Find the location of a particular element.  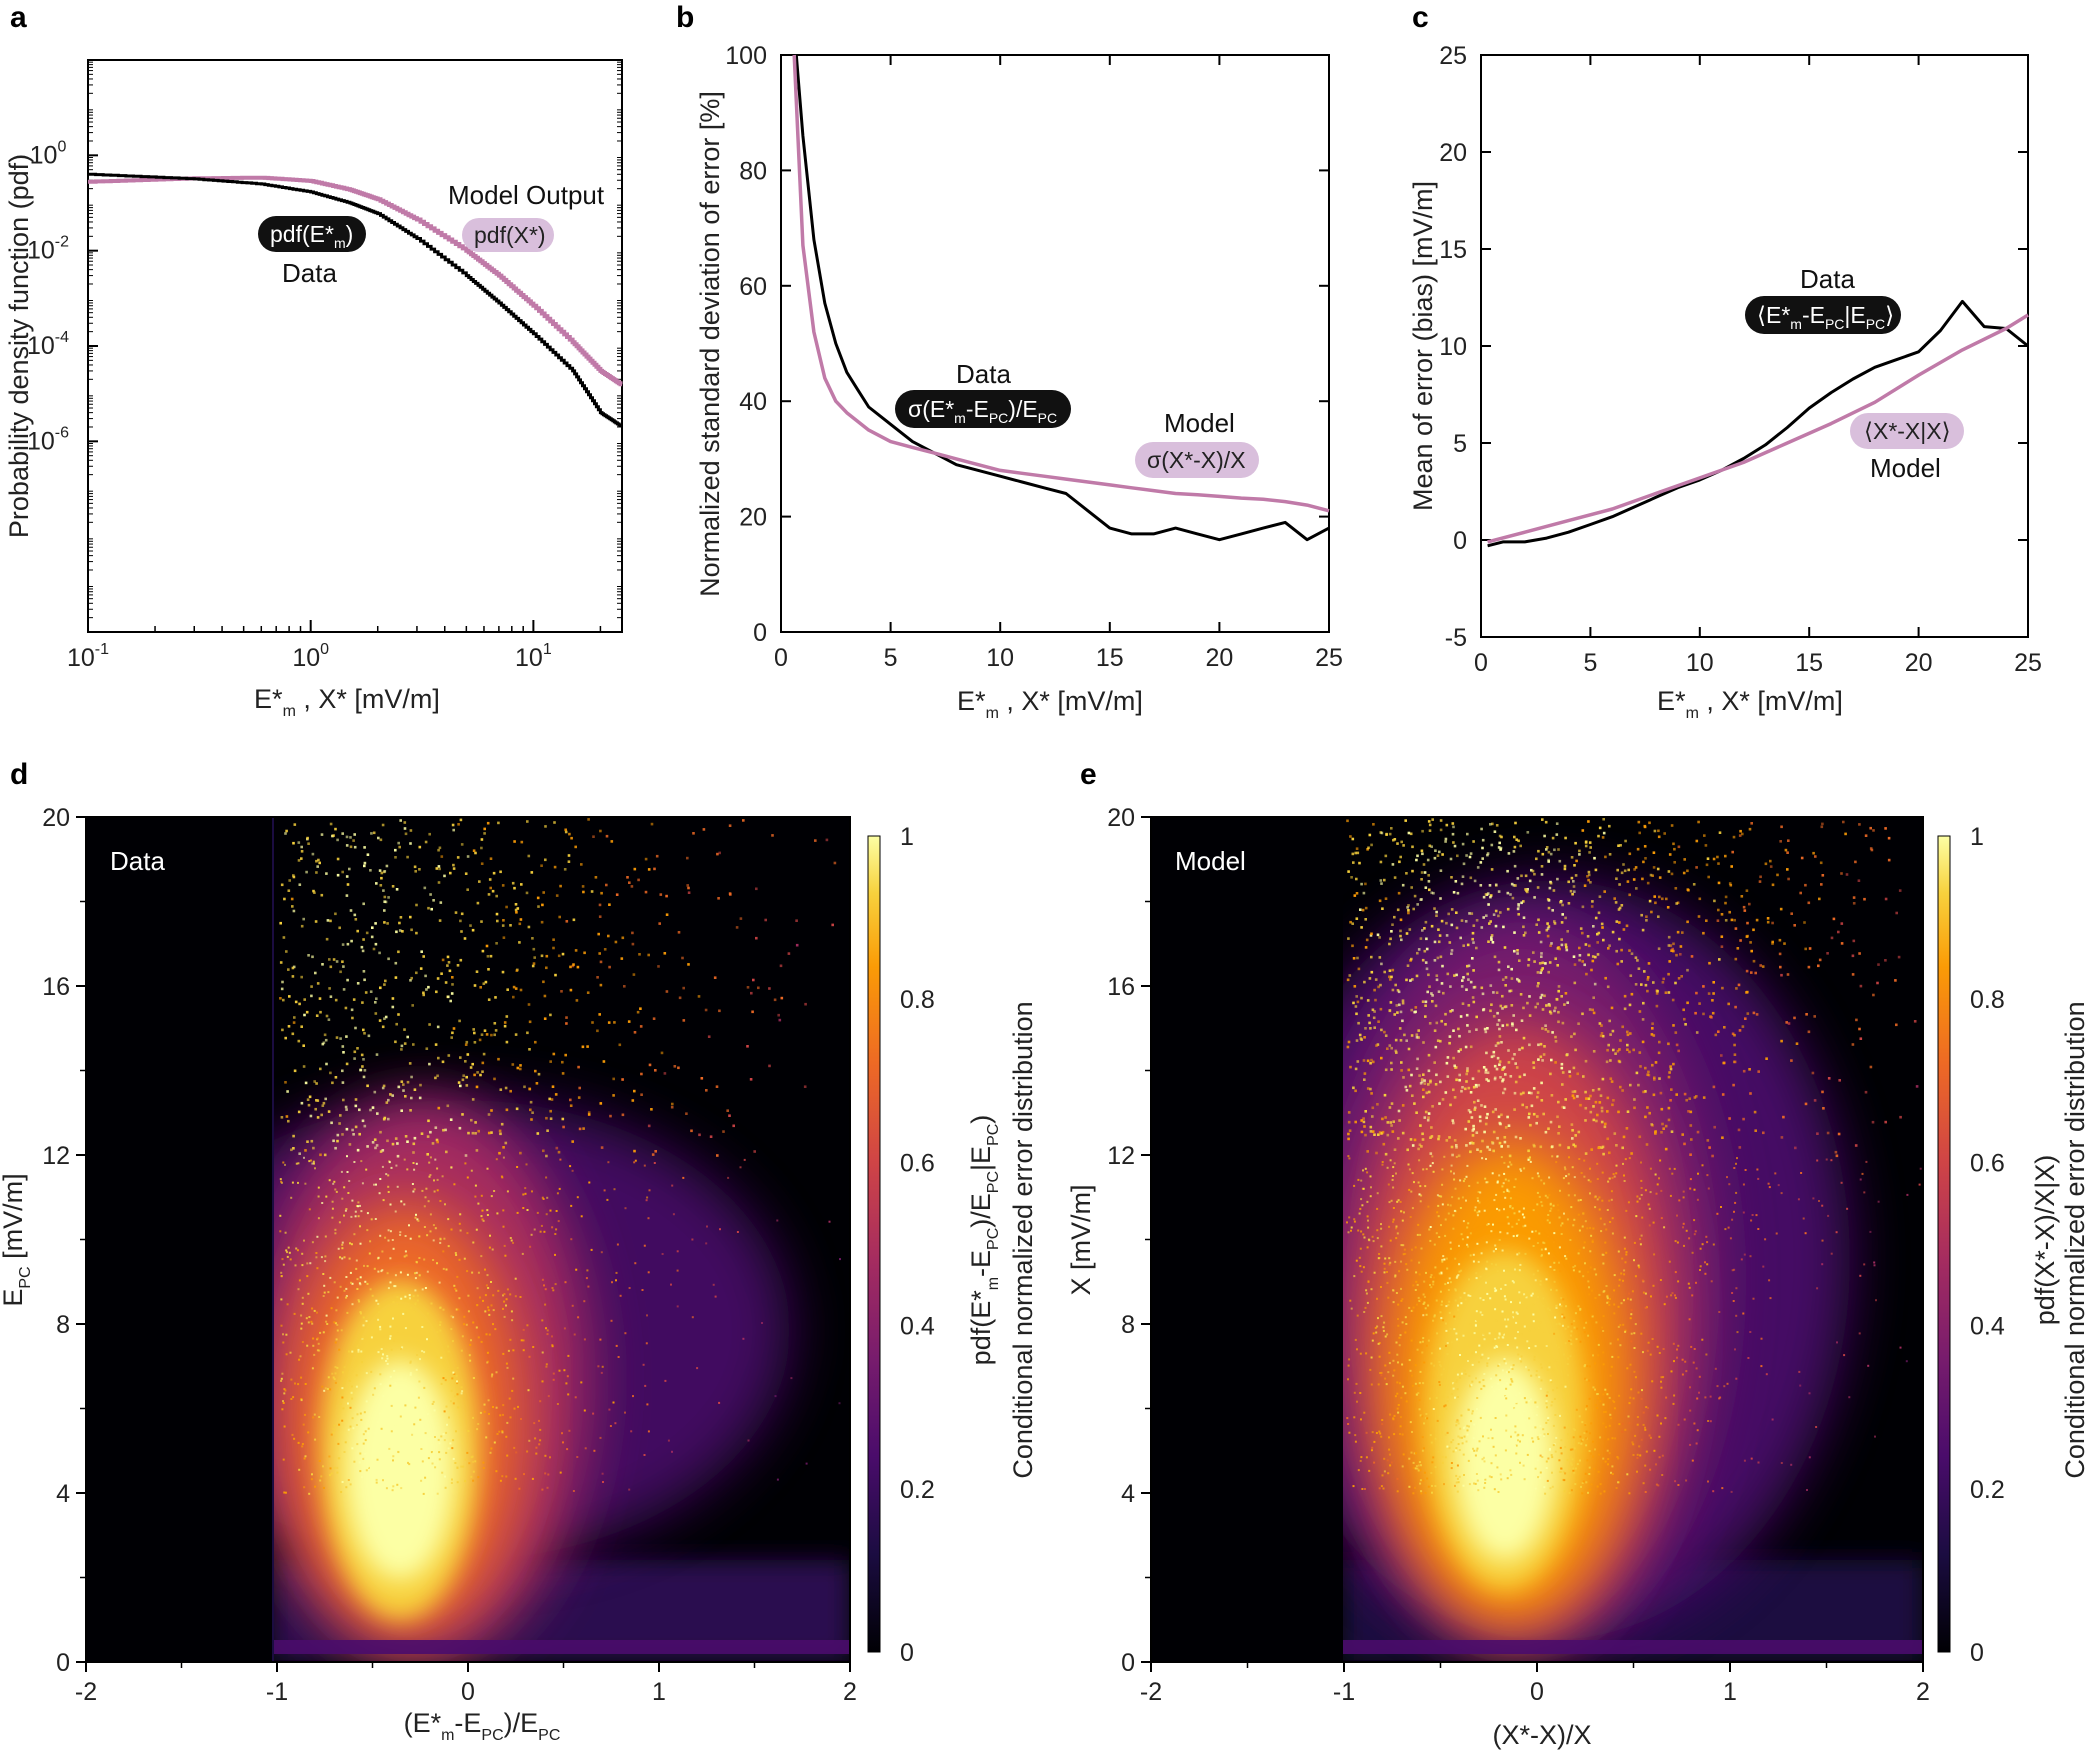

colorbar-tick-label-d: 0.2 is located at coordinates (917, 1490).